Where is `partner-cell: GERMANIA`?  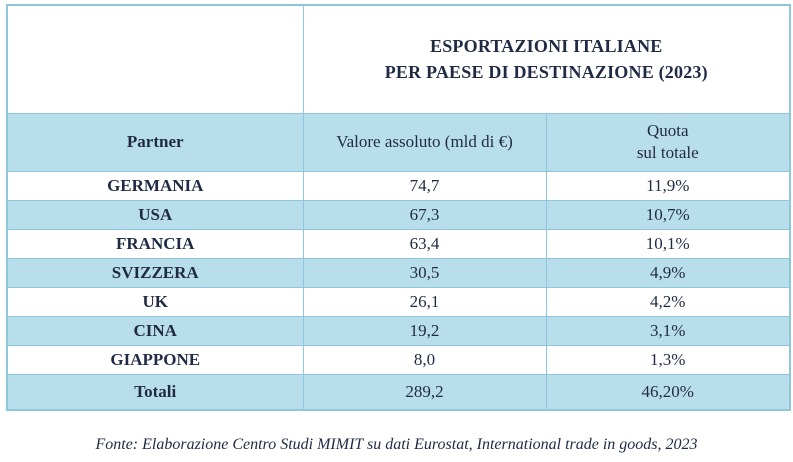
partner-cell: GERMANIA is located at coordinates (155, 185).